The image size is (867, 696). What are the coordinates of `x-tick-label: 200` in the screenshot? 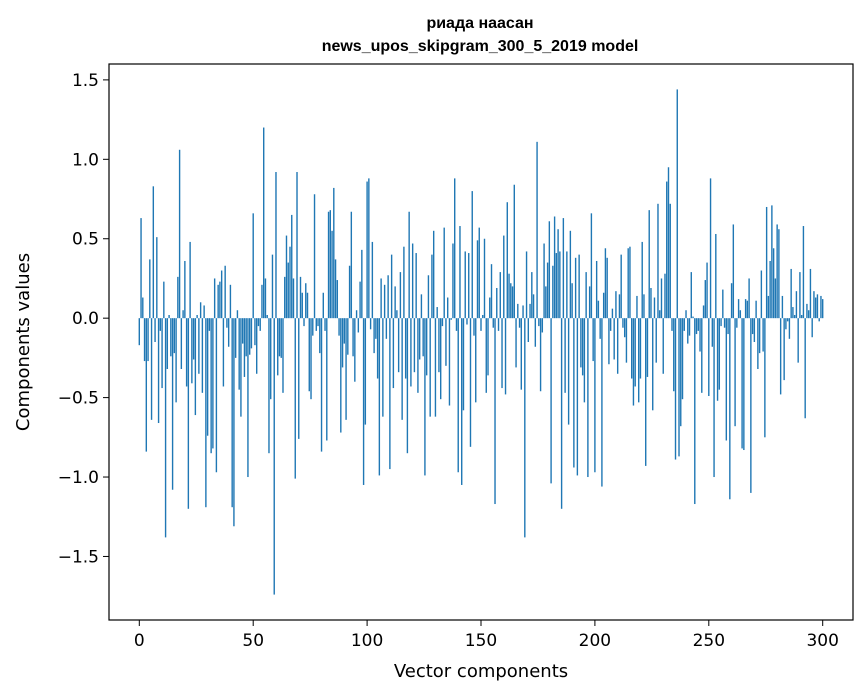 It's located at (595, 641).